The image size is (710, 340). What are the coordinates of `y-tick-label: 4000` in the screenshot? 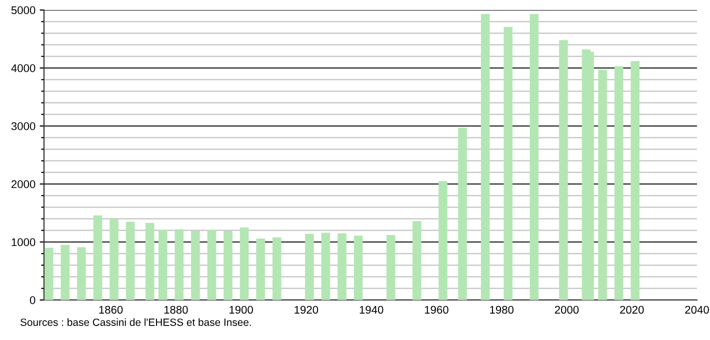 It's located at (23, 68).